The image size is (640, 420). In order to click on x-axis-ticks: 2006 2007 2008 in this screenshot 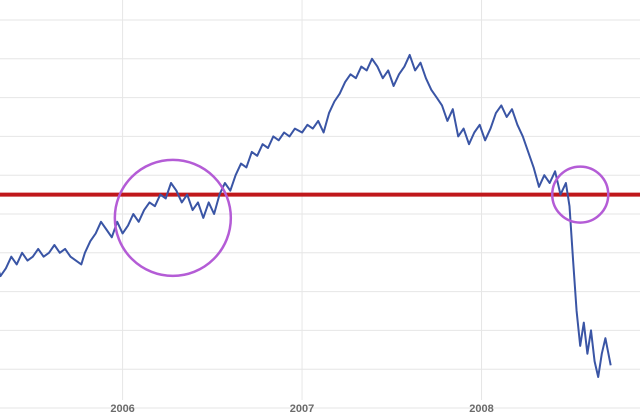, I will do `click(301, 409)`.